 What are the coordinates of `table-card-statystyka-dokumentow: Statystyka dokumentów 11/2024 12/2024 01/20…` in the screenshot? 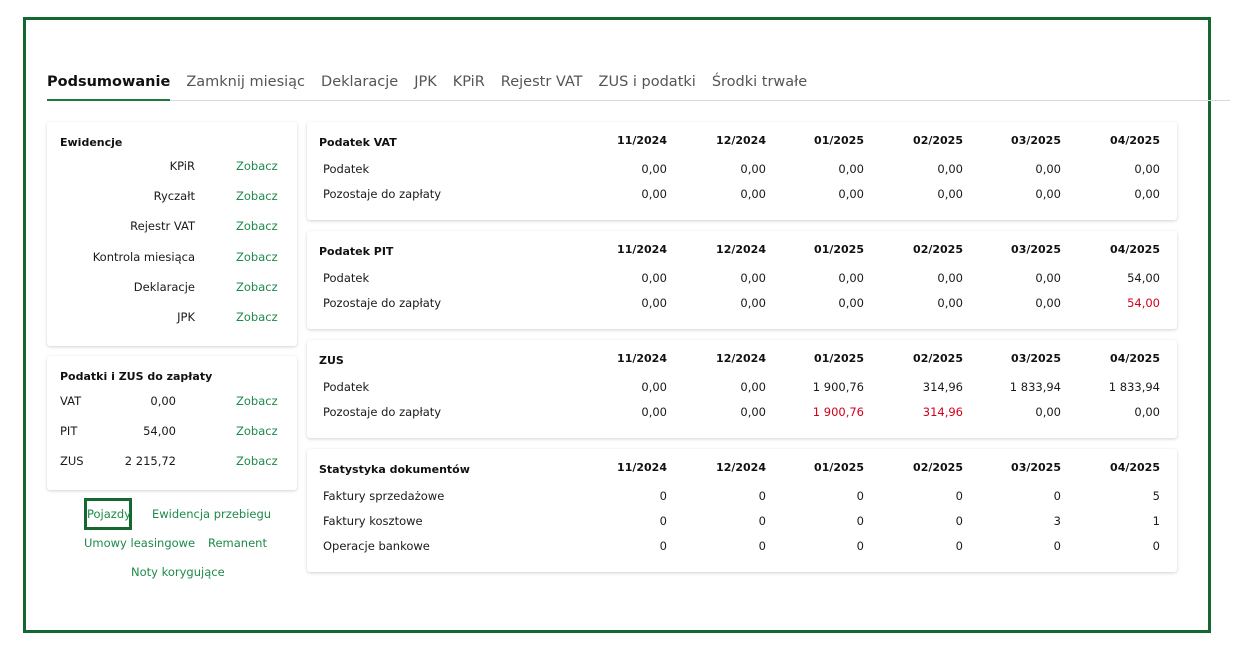 It's located at (742, 510).